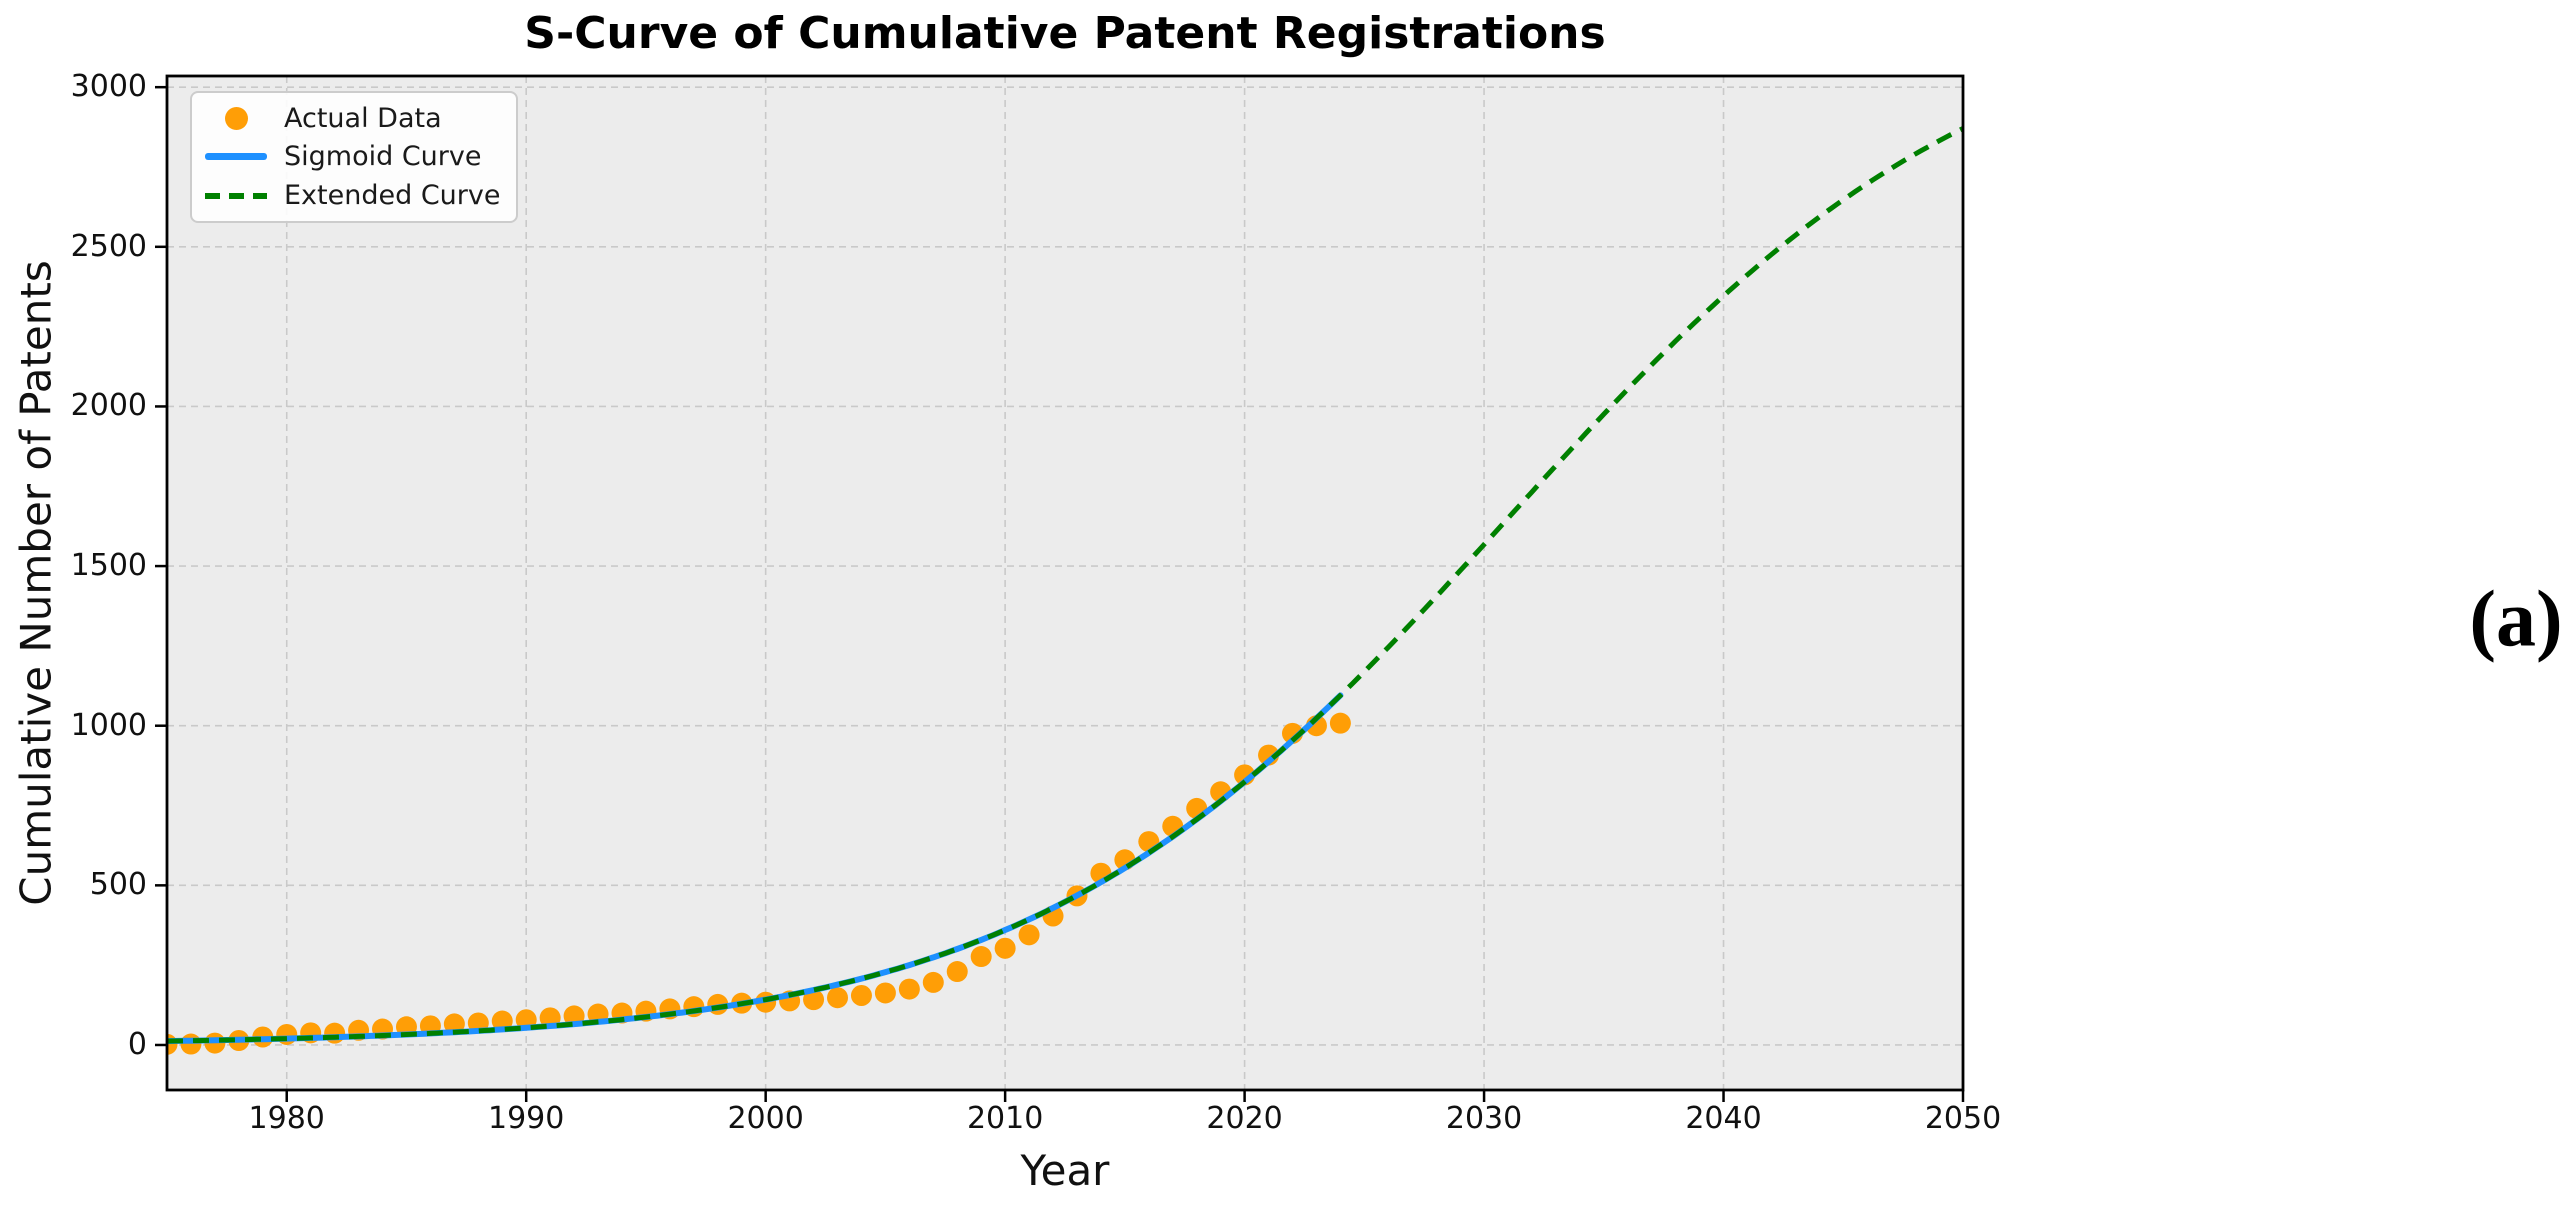 This screenshot has width=2573, height=1218. What do you see at coordinates (108, 87) in the screenshot?
I see `y-tick-label: 3000` at bounding box center [108, 87].